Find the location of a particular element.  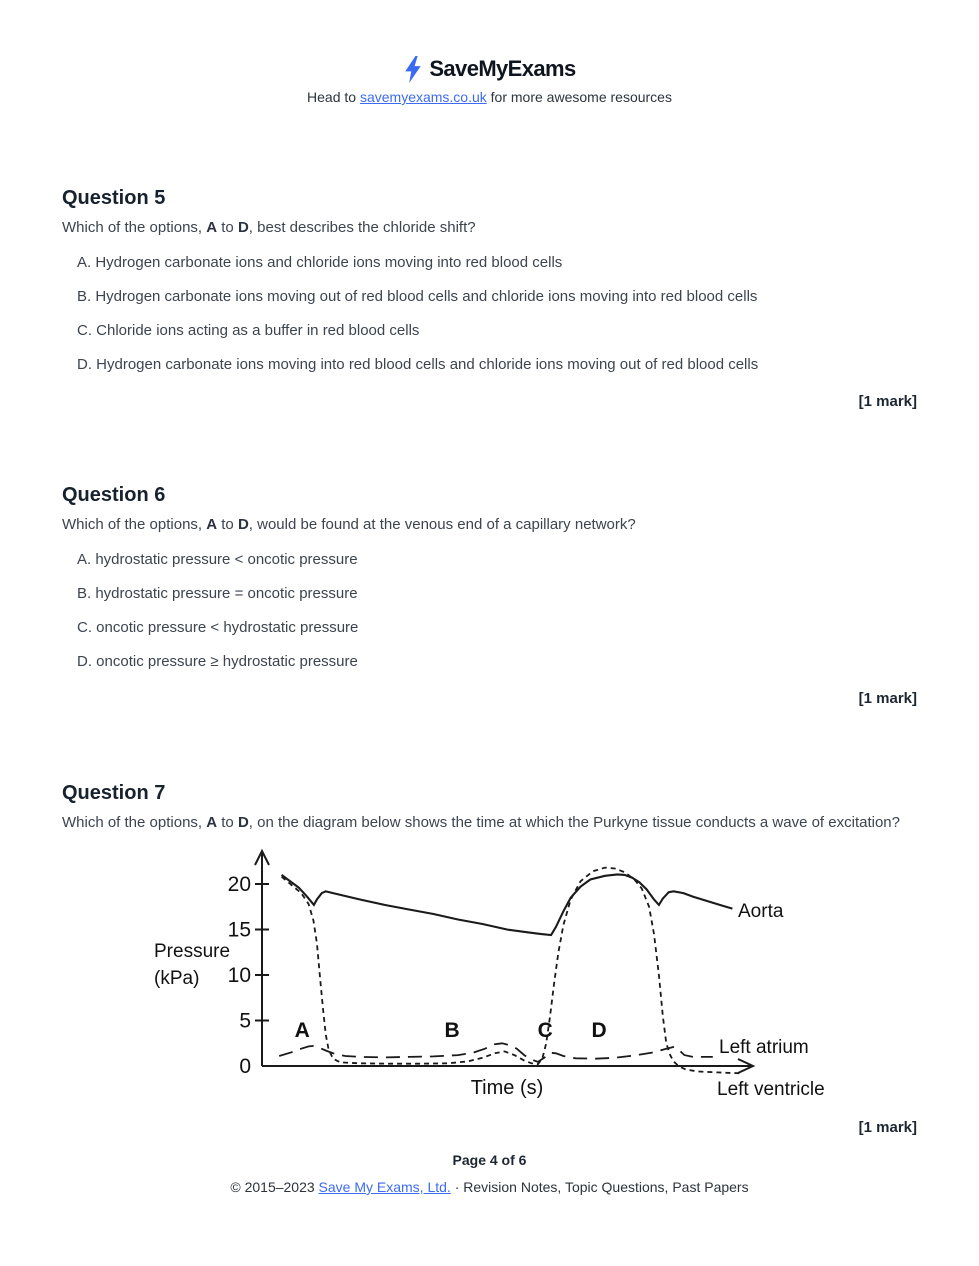

annotation-a: A is located at coordinates (302, 1030).